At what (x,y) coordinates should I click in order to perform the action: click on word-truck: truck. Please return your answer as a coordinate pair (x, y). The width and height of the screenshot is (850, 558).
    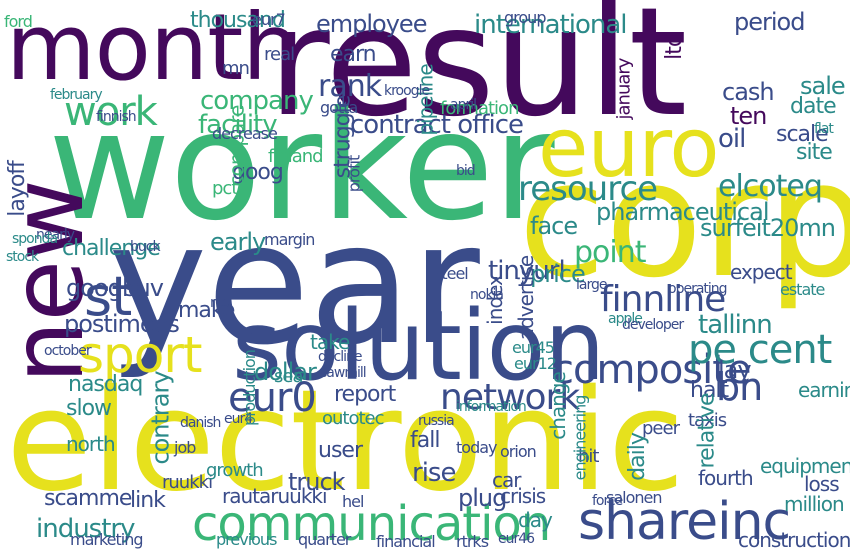
    Looking at the image, I should click on (317, 482).